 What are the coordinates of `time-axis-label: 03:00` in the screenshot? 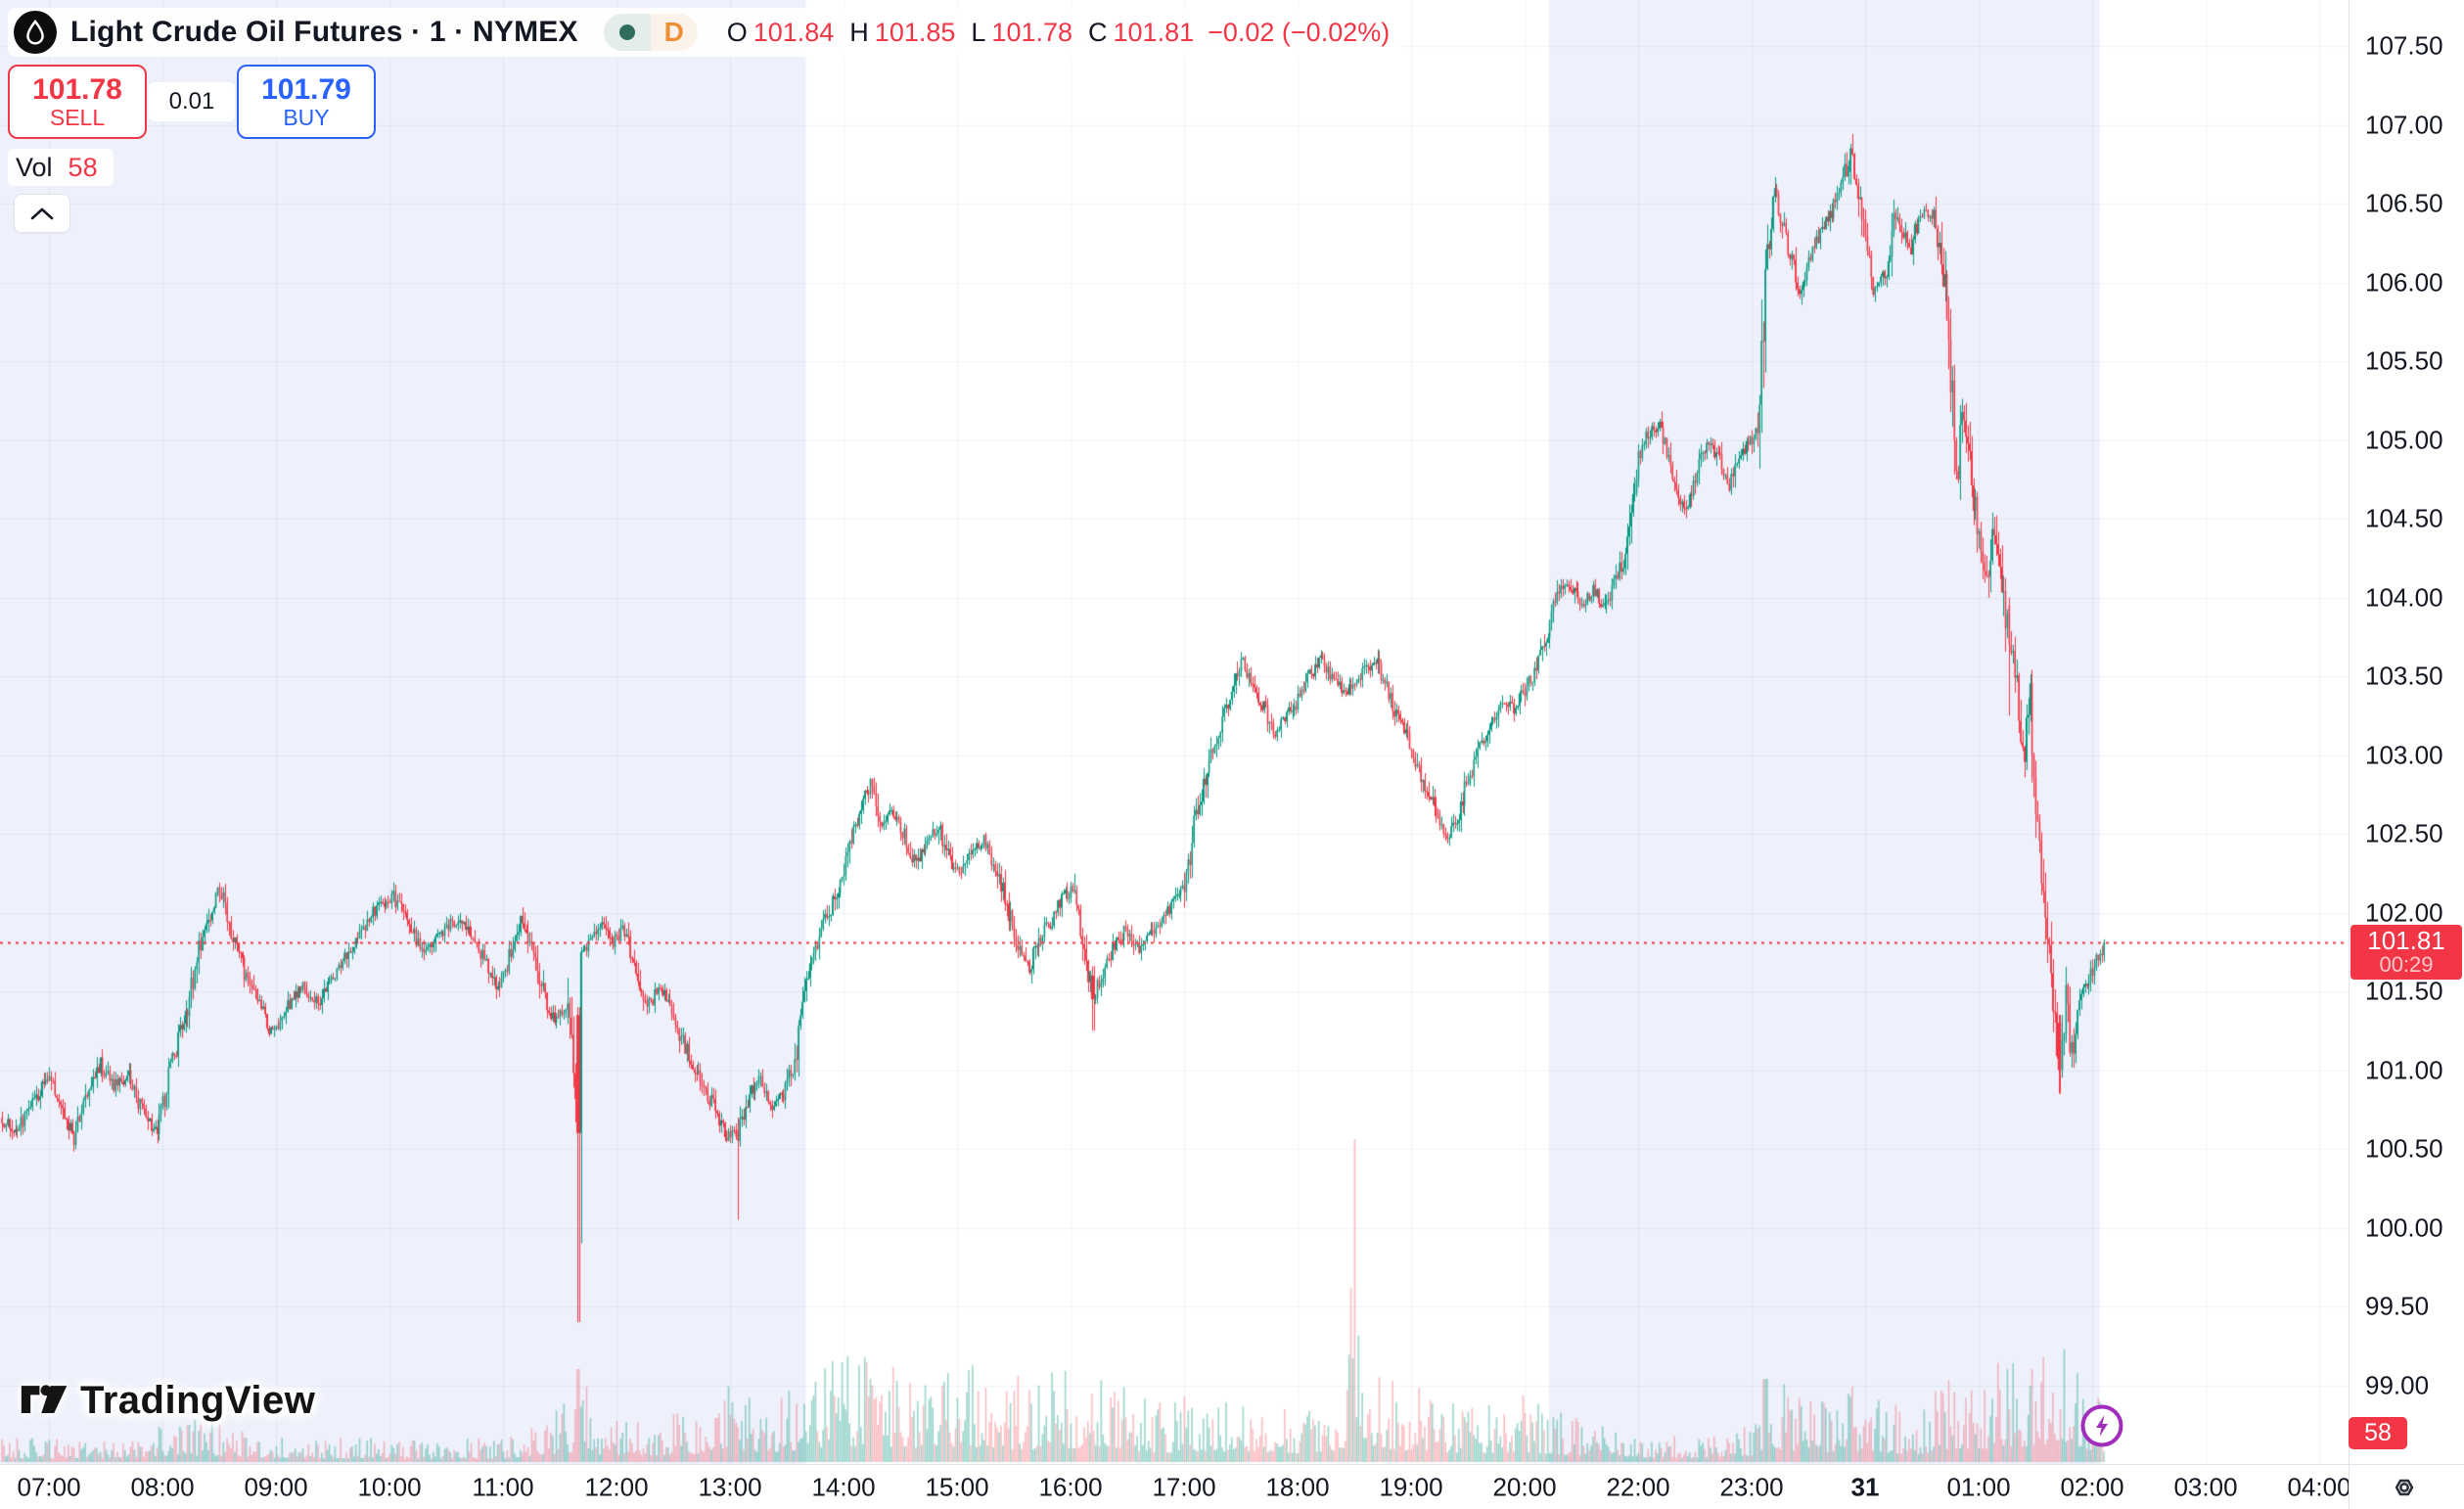 It's located at (2205, 1486).